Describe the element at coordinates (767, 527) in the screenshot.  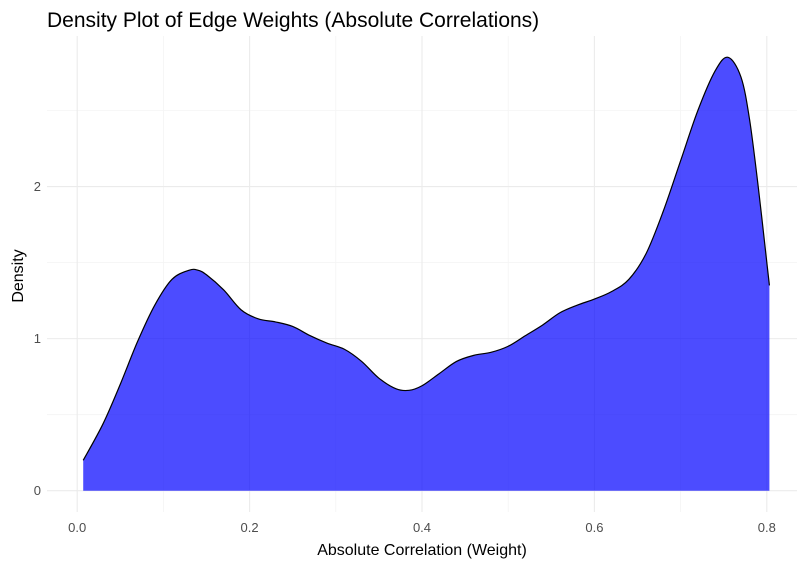
I see `x-tick-label: 0.8` at that location.